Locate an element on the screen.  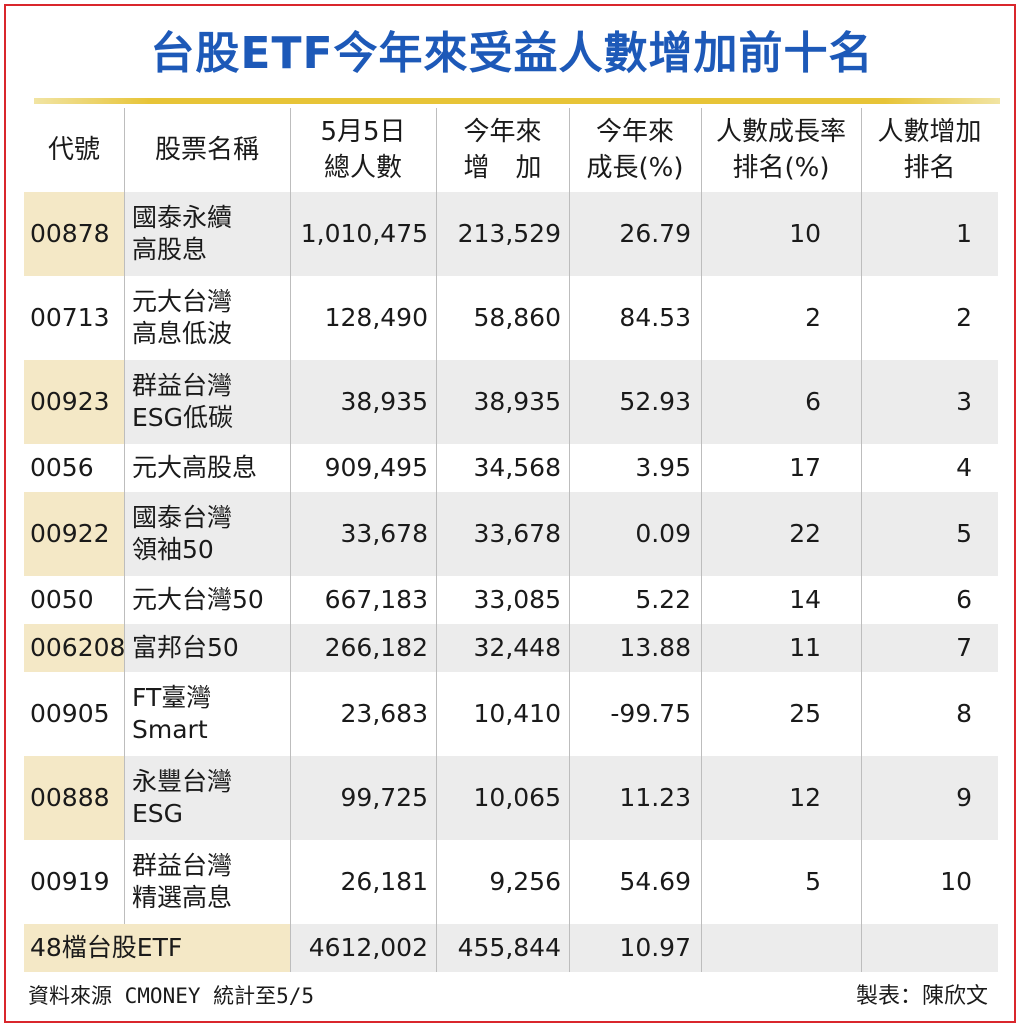
total-cell: 266,182 is located at coordinates (376, 647).